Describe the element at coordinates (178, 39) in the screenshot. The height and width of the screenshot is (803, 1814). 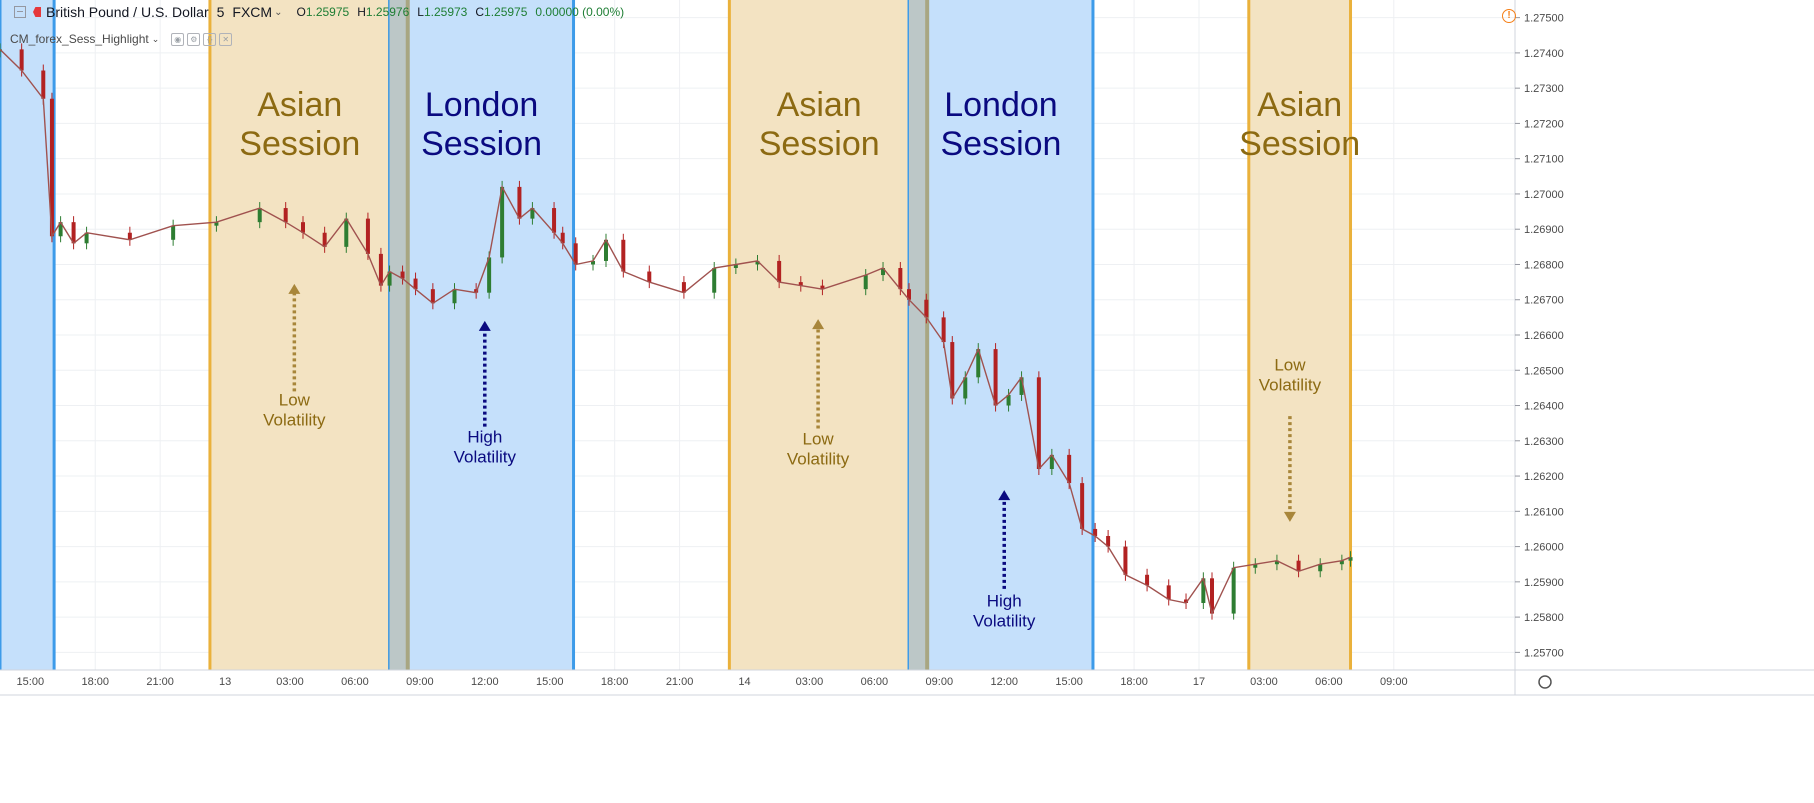
I see `eye-icon: ◉` at that location.